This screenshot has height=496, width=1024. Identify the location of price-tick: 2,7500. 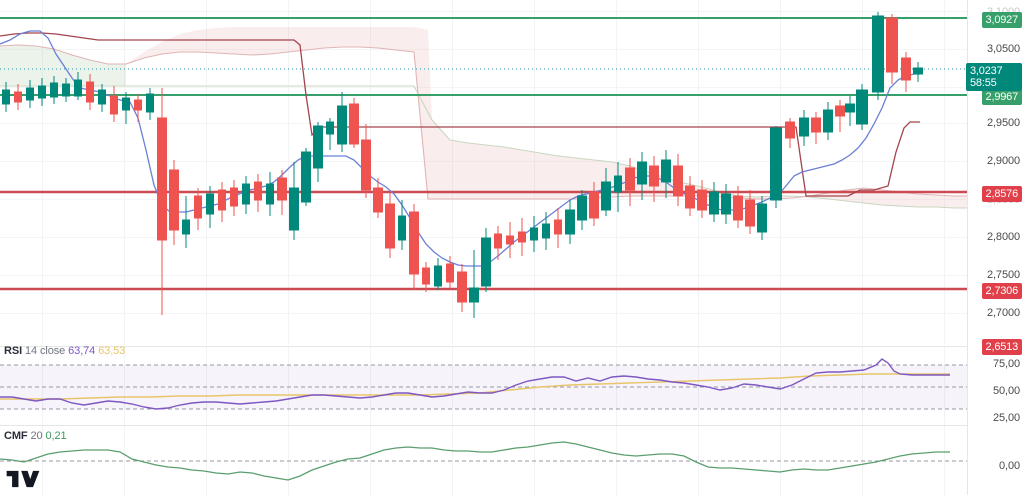
(1003, 275).